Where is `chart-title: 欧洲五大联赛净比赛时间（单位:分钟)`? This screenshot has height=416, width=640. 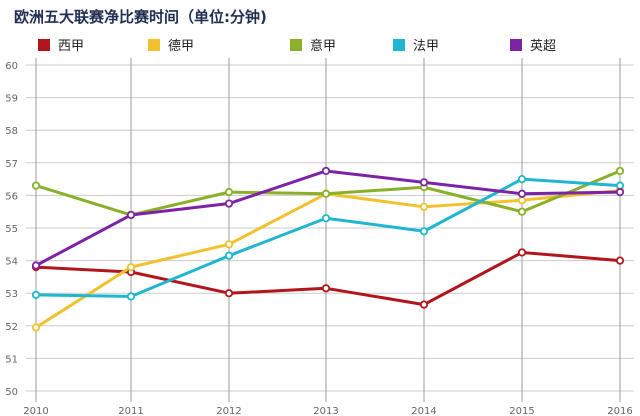 chart-title: 欧洲五大联赛净比赛时间（单位:分钟) is located at coordinates (140, 17).